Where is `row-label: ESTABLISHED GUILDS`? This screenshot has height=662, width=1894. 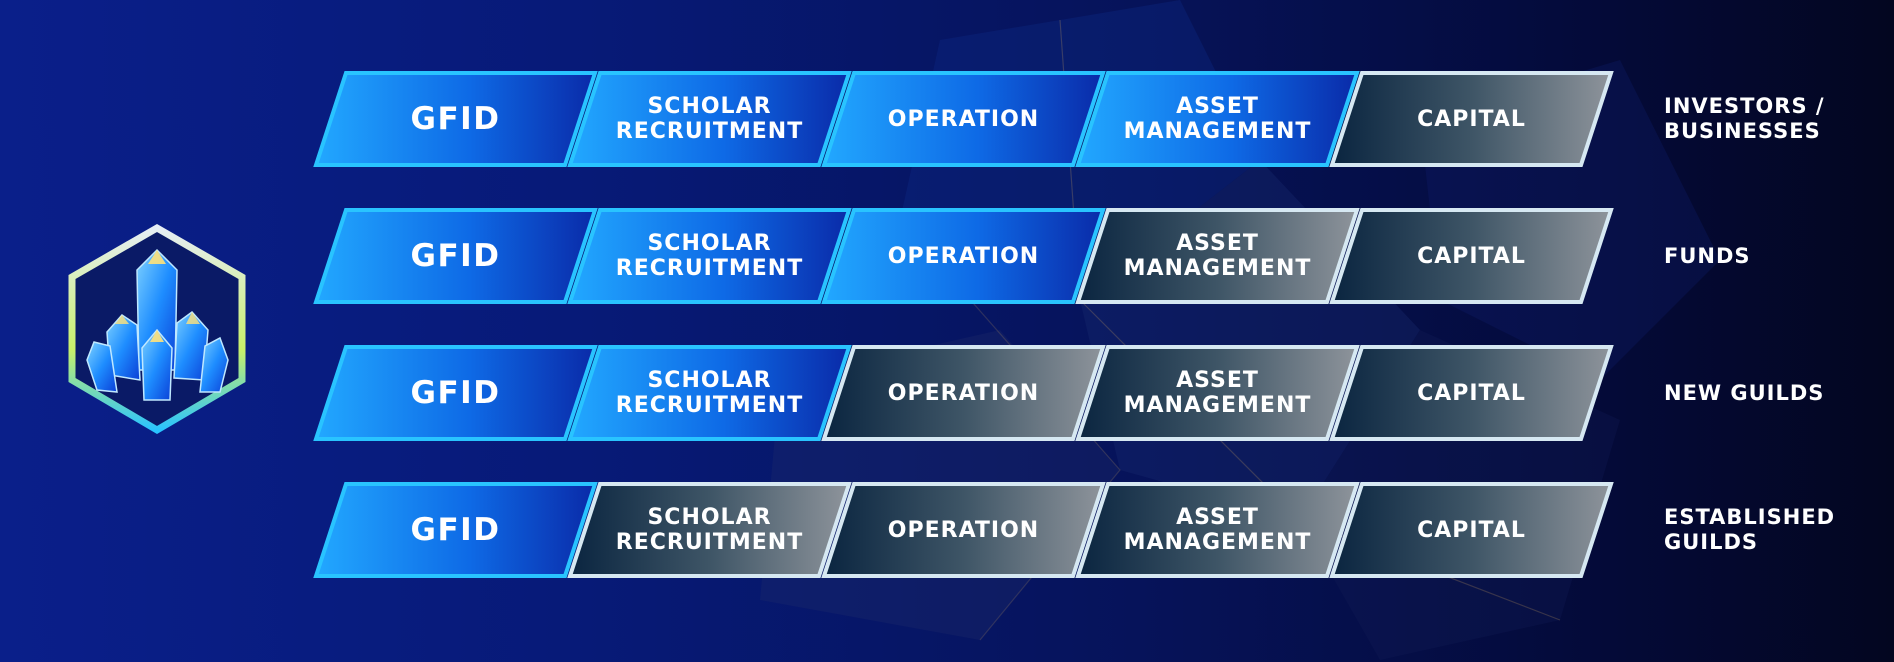
row-label: ESTABLISHED GUILDS is located at coordinates (1750, 529).